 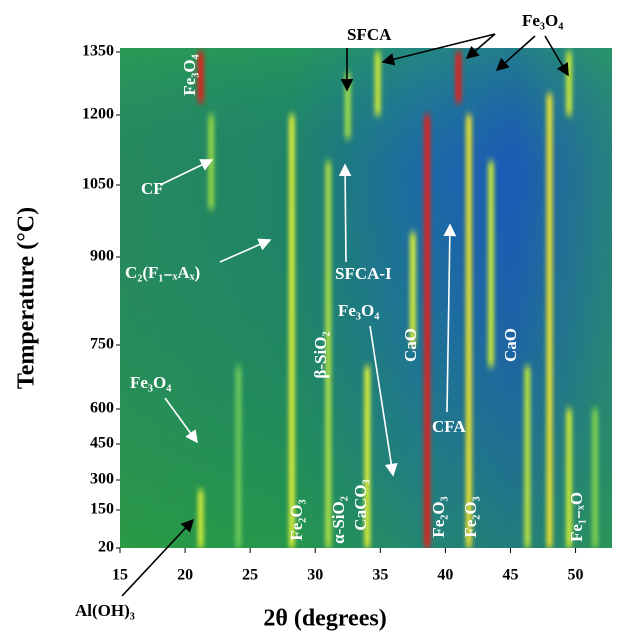 What do you see at coordinates (120, 575) in the screenshot?
I see `x-tick-label: 15` at bounding box center [120, 575].